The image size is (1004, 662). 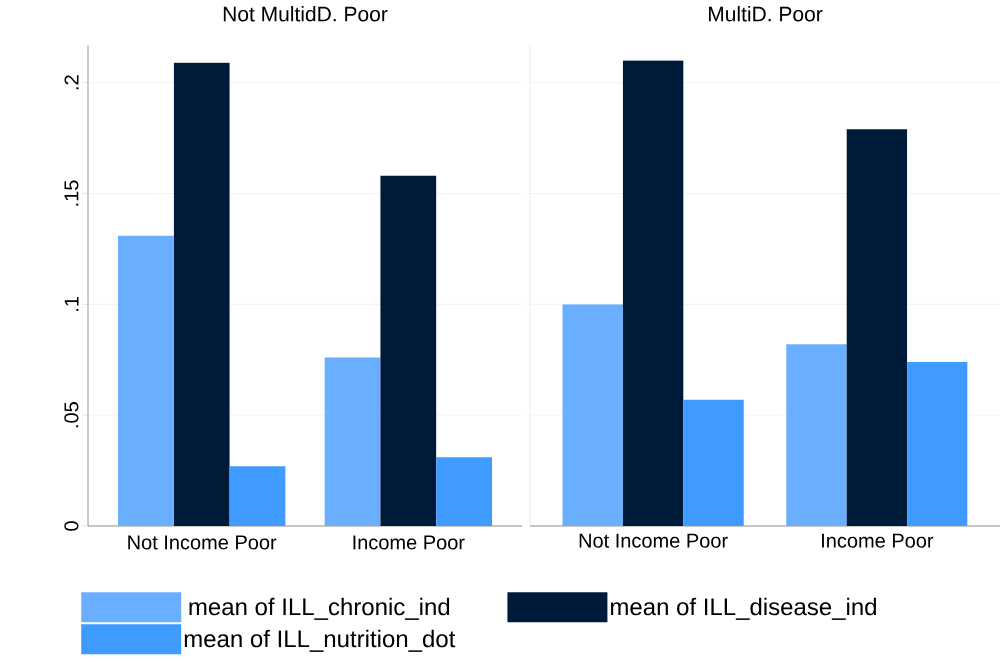 I want to click on legend-label: mean of ILL_nutrition_dot, so click(x=320, y=640).